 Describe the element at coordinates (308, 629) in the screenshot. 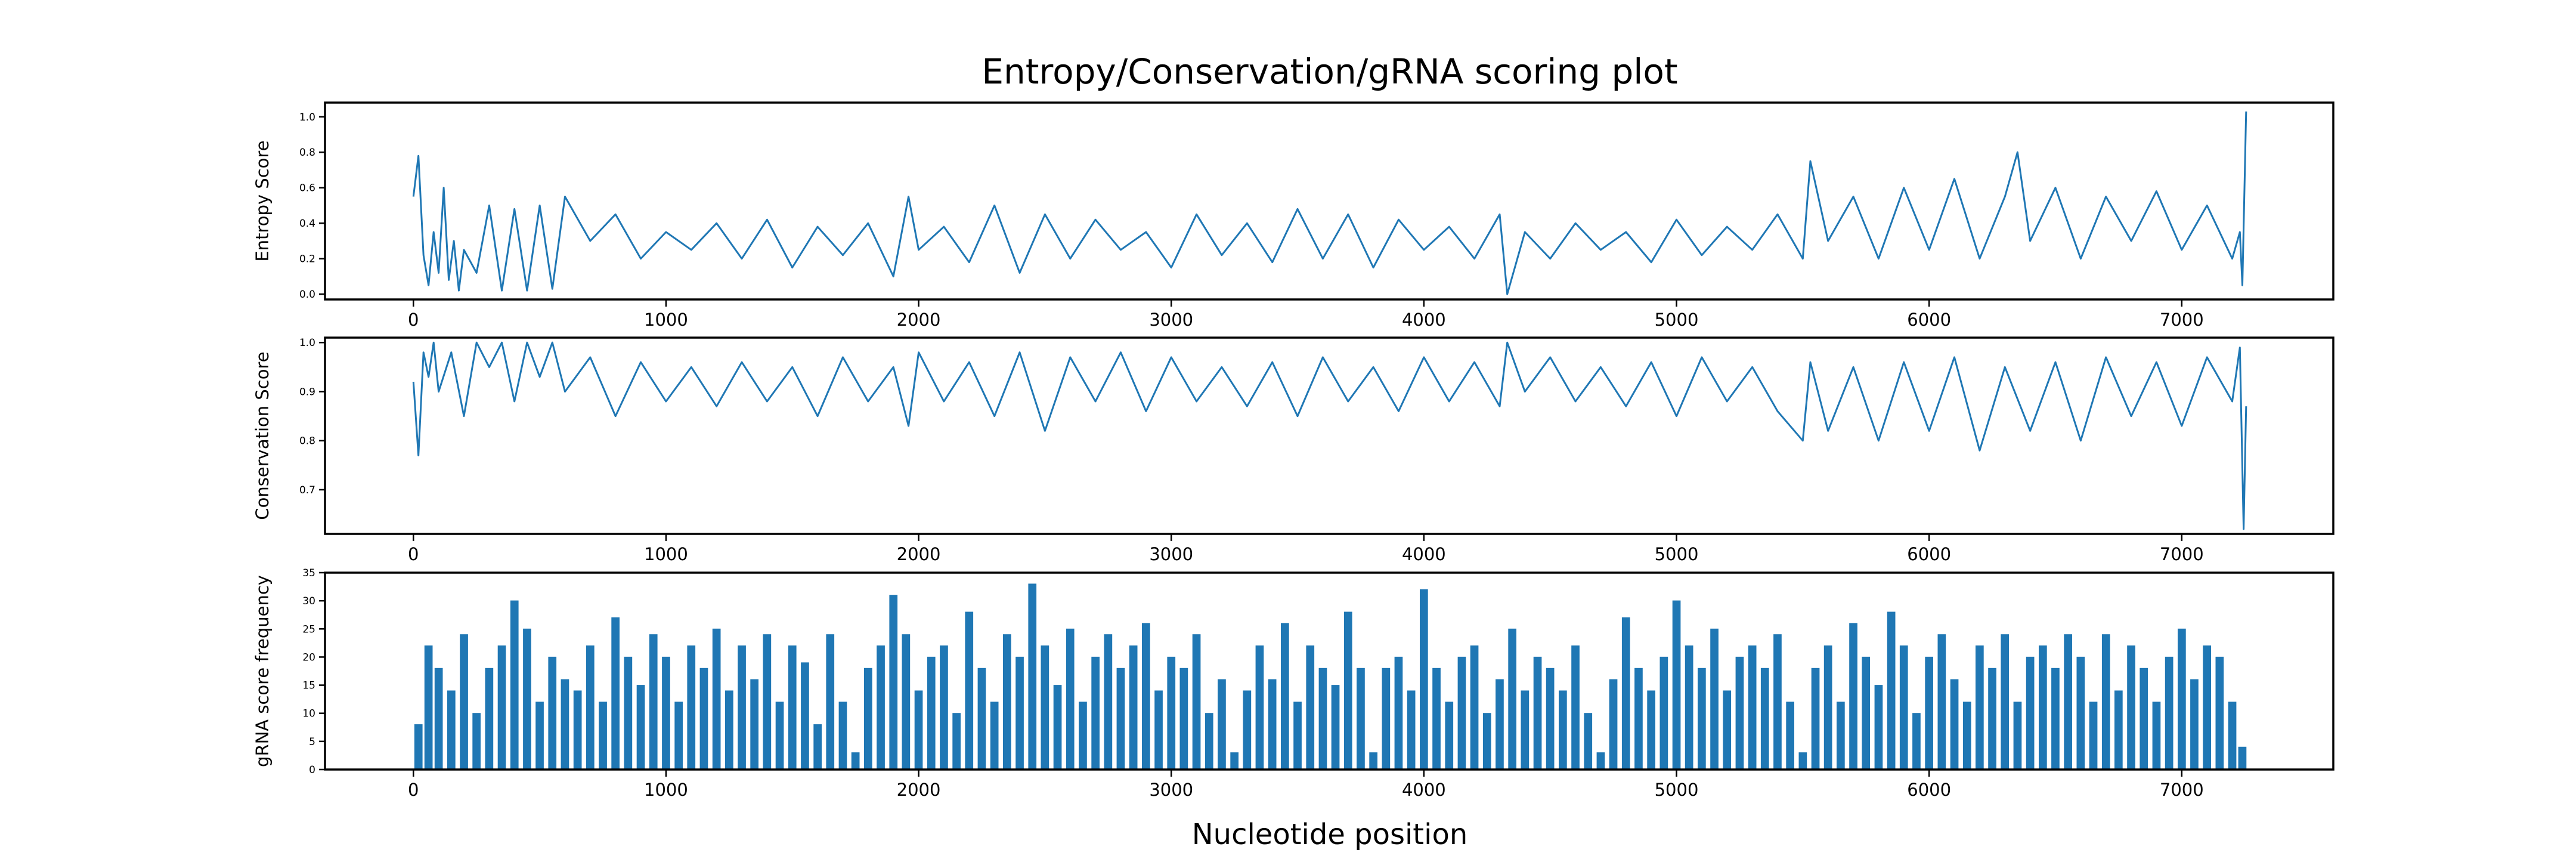

I see `y-tick-label: 25` at that location.